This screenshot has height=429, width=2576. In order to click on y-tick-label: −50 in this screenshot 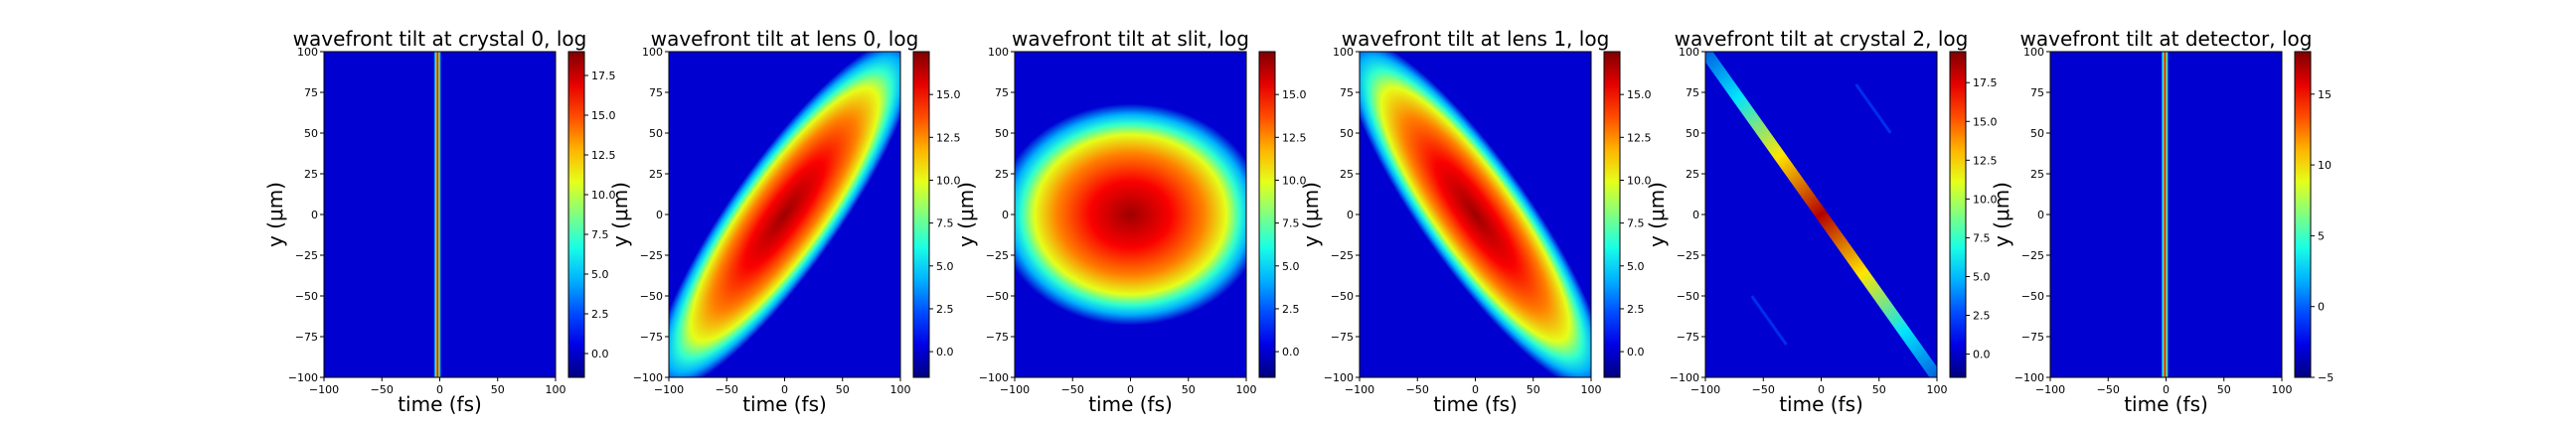, I will do `click(1688, 297)`.